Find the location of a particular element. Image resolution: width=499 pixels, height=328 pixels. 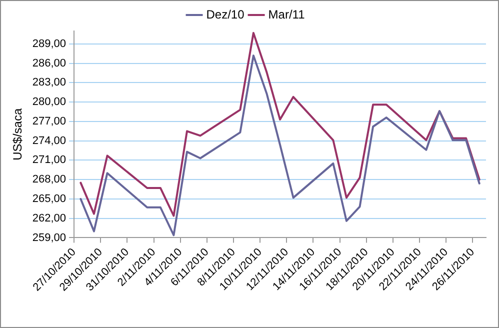

y-tick-label: 277,00 is located at coordinates (49, 121).